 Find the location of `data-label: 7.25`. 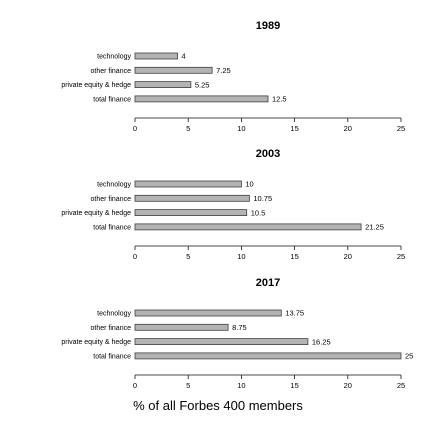

data-label: 7.25 is located at coordinates (223, 70).